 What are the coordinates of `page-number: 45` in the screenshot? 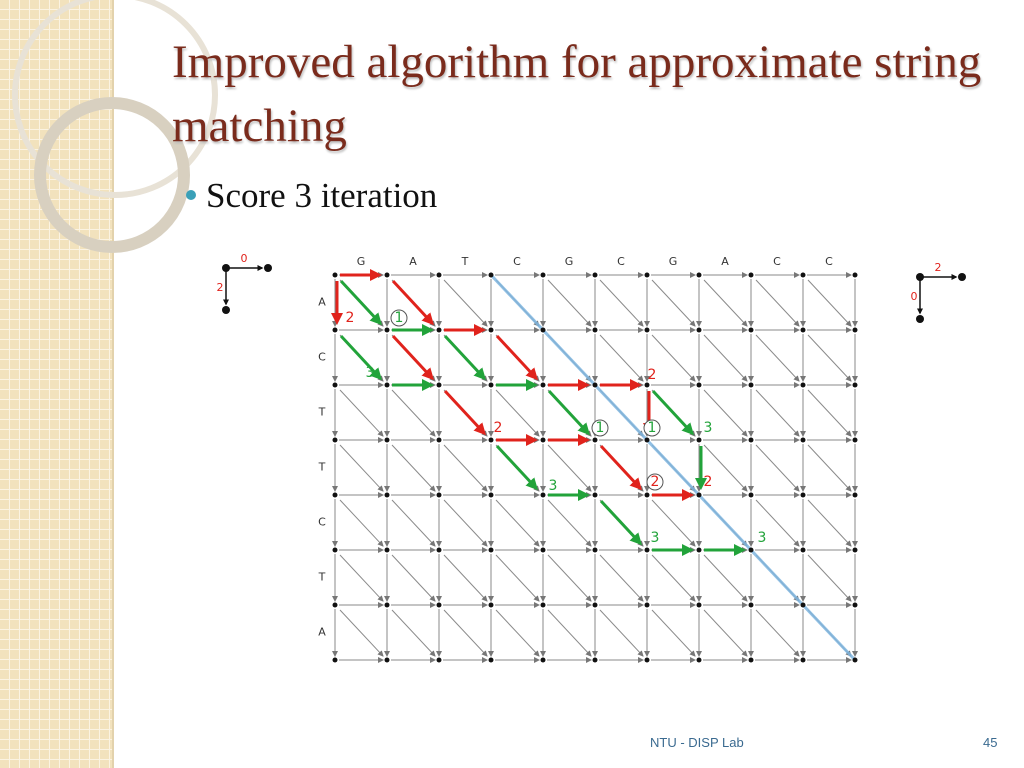 It's located at (990, 742).